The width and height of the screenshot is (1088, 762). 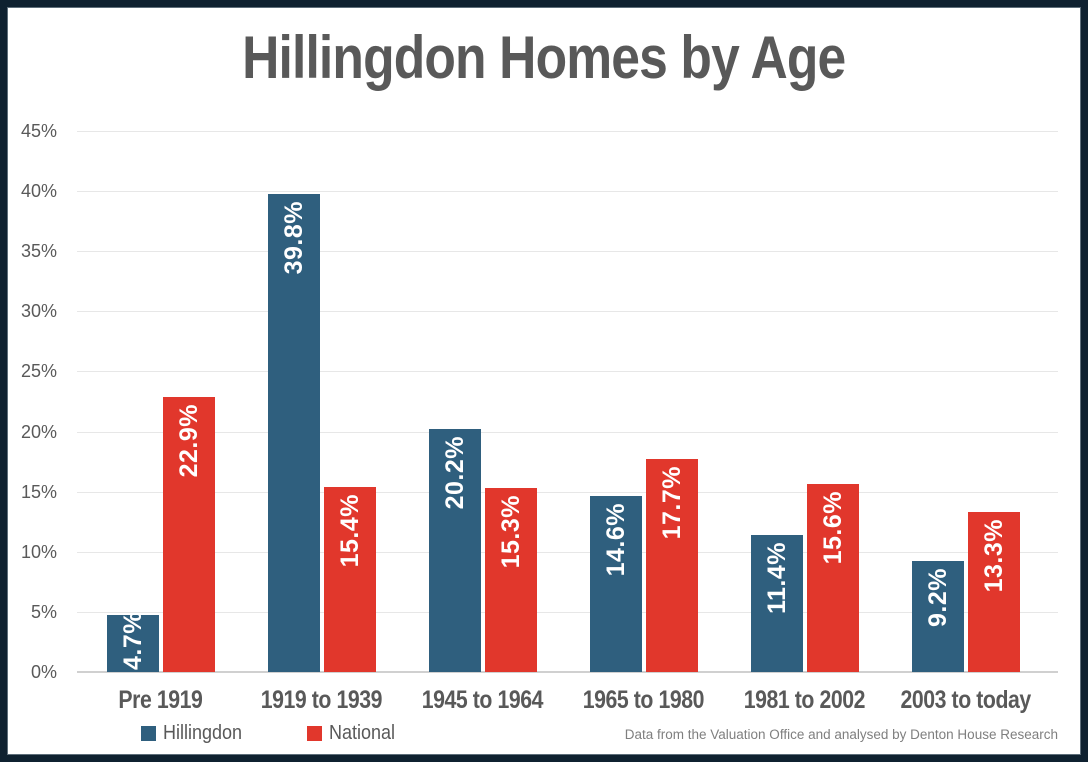 What do you see at coordinates (271, 733) in the screenshot?
I see `legend: Hillingdon National` at bounding box center [271, 733].